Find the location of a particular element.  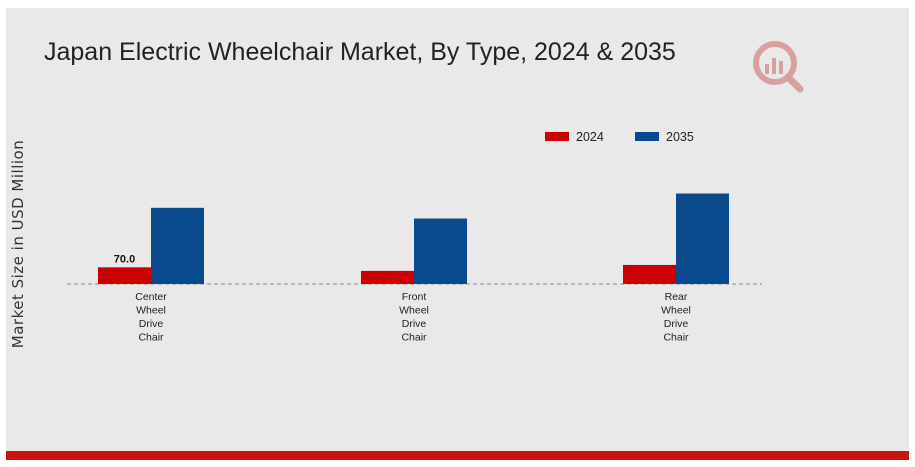

data-label-0: 70.0 is located at coordinates (124, 259).